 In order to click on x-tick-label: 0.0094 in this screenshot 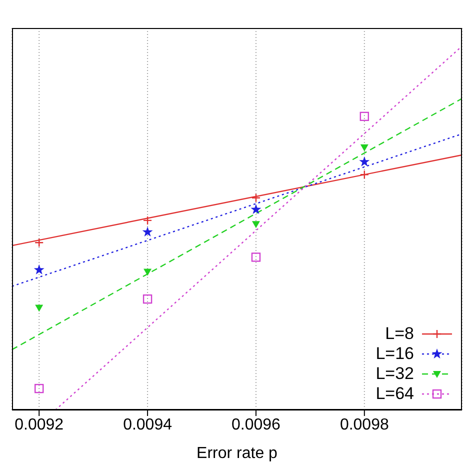, I will do `click(147, 425)`.